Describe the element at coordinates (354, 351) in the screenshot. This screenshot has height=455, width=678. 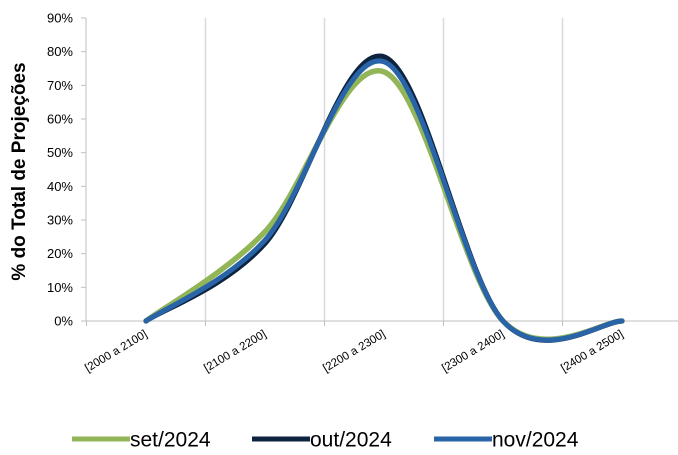
I see `x-tick-label: [2200 a 2300]` at that location.